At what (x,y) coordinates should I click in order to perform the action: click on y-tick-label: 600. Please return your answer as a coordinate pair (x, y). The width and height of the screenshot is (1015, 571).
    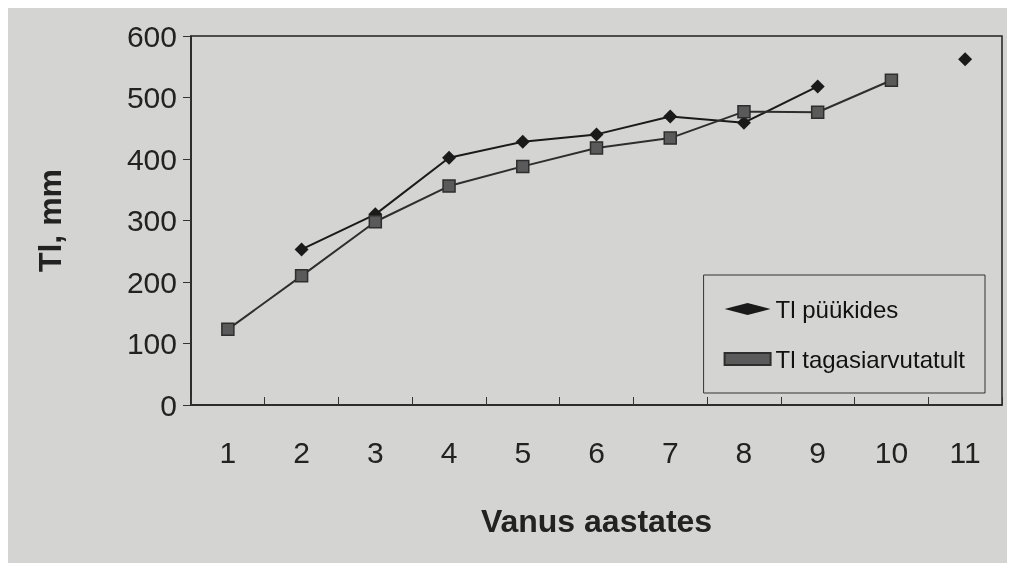
    Looking at the image, I should click on (151, 36).